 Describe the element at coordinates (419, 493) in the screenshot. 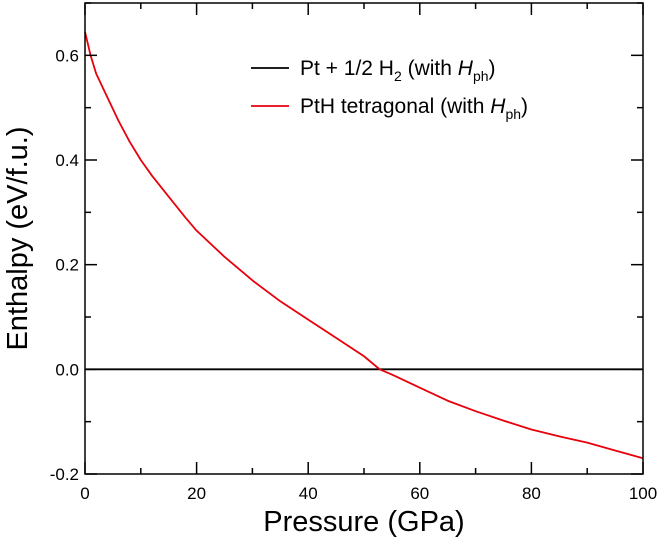

I see `x-tick-label-60: 60` at that location.